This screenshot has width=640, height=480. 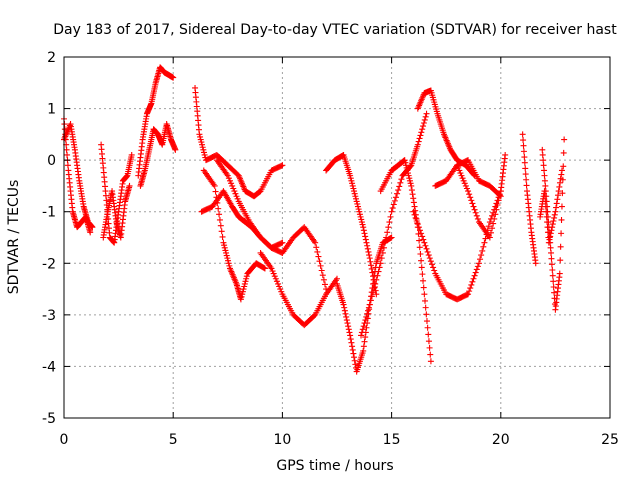 I want to click on y-tick-label: -3, so click(x=49, y=316).